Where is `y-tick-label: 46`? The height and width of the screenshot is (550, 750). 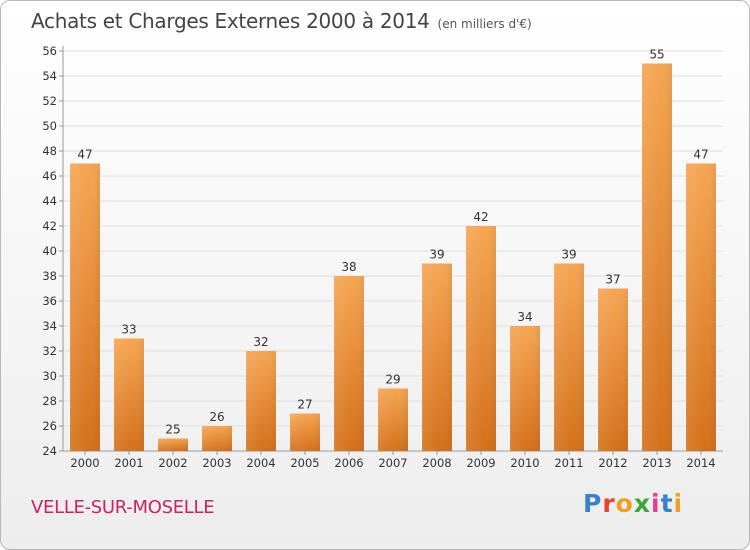 y-tick-label: 46 is located at coordinates (49, 176).